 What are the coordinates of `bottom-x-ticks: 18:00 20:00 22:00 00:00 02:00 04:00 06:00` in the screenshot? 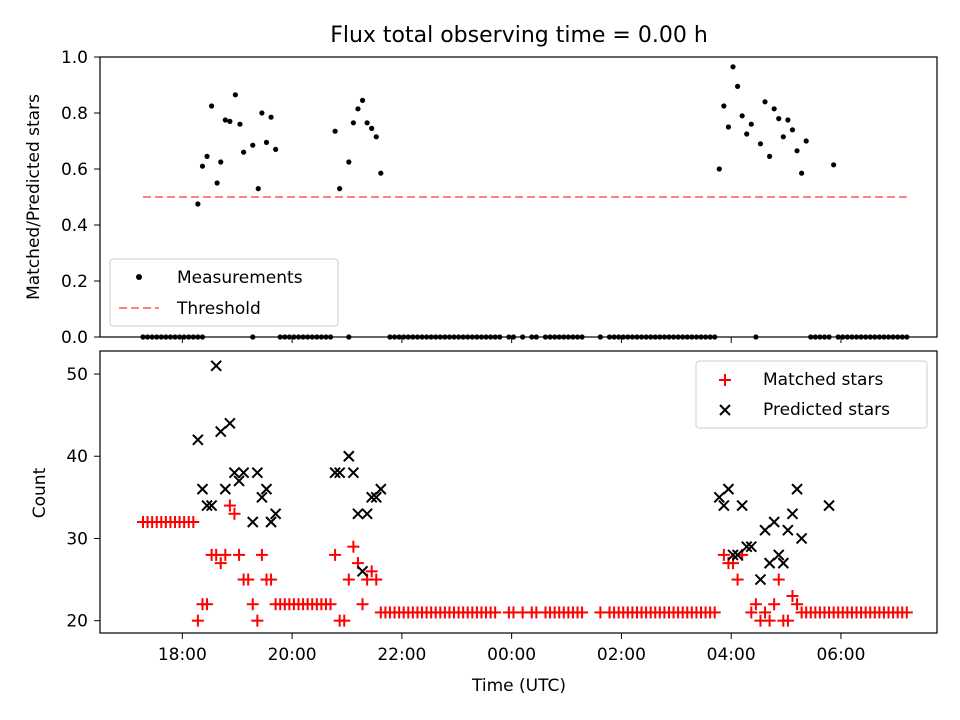 It's located at (511, 649).